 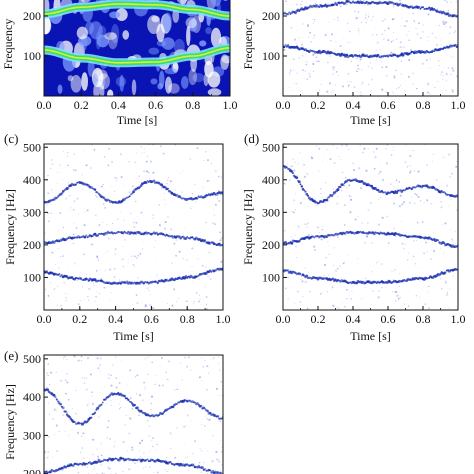 I want to click on x-tick-label: 0.4, so click(x=353, y=105).